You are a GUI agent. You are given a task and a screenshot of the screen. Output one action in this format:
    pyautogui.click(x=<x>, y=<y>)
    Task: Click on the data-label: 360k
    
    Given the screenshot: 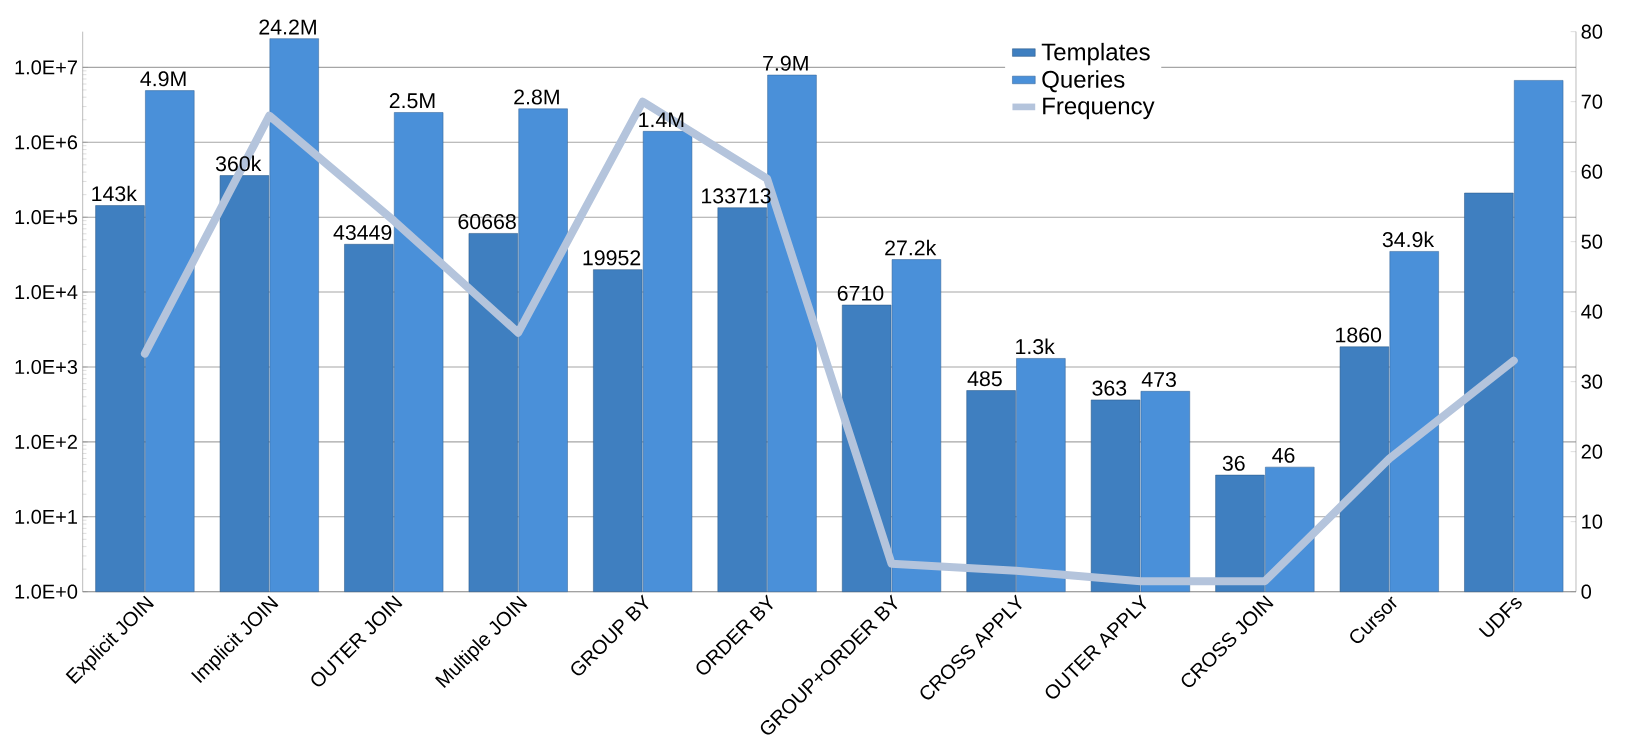 What is the action you would take?
    pyautogui.click(x=238, y=163)
    